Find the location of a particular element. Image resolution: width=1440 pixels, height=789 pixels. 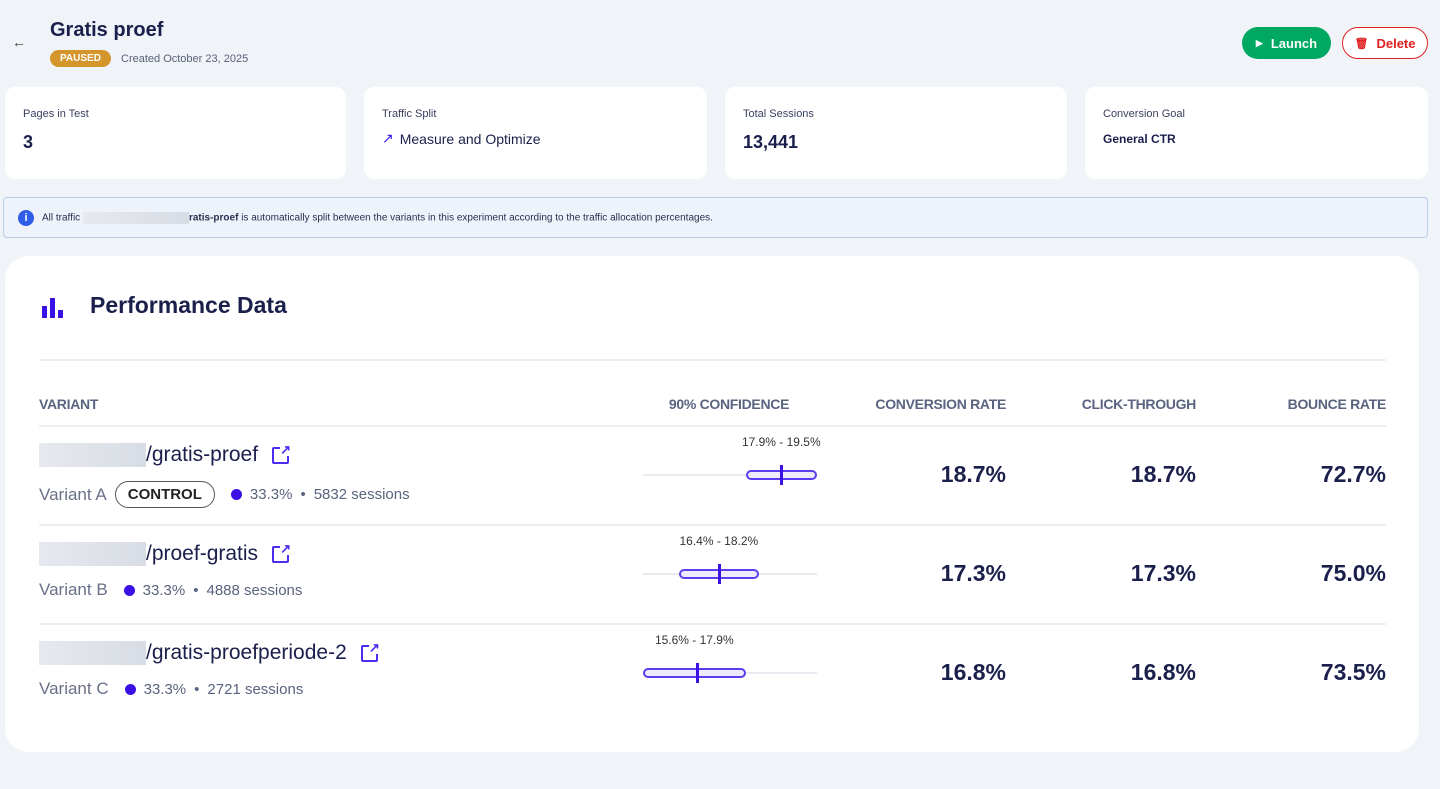

col-variant: VARIANT is located at coordinates (69, 404).